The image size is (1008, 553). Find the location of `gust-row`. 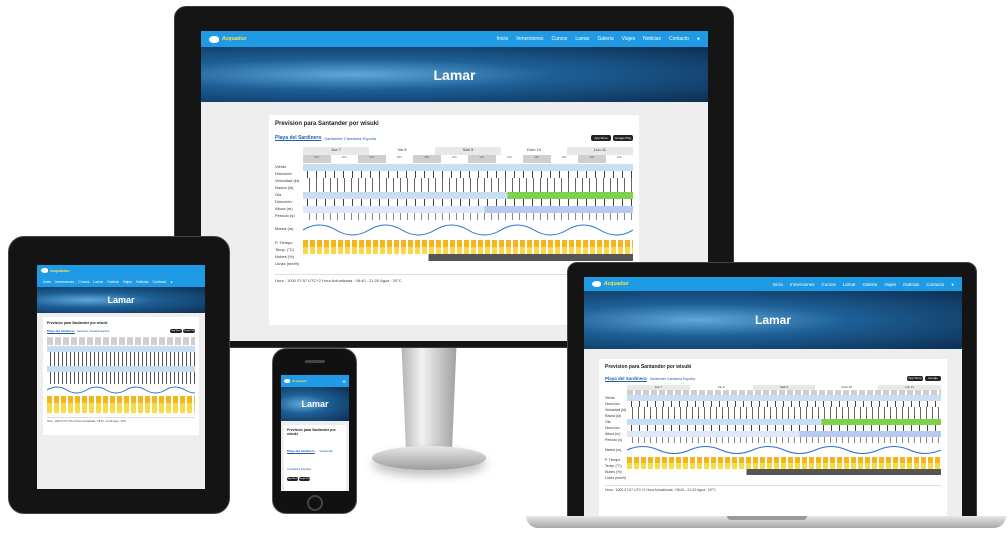

gust-row is located at coordinates (784, 416).